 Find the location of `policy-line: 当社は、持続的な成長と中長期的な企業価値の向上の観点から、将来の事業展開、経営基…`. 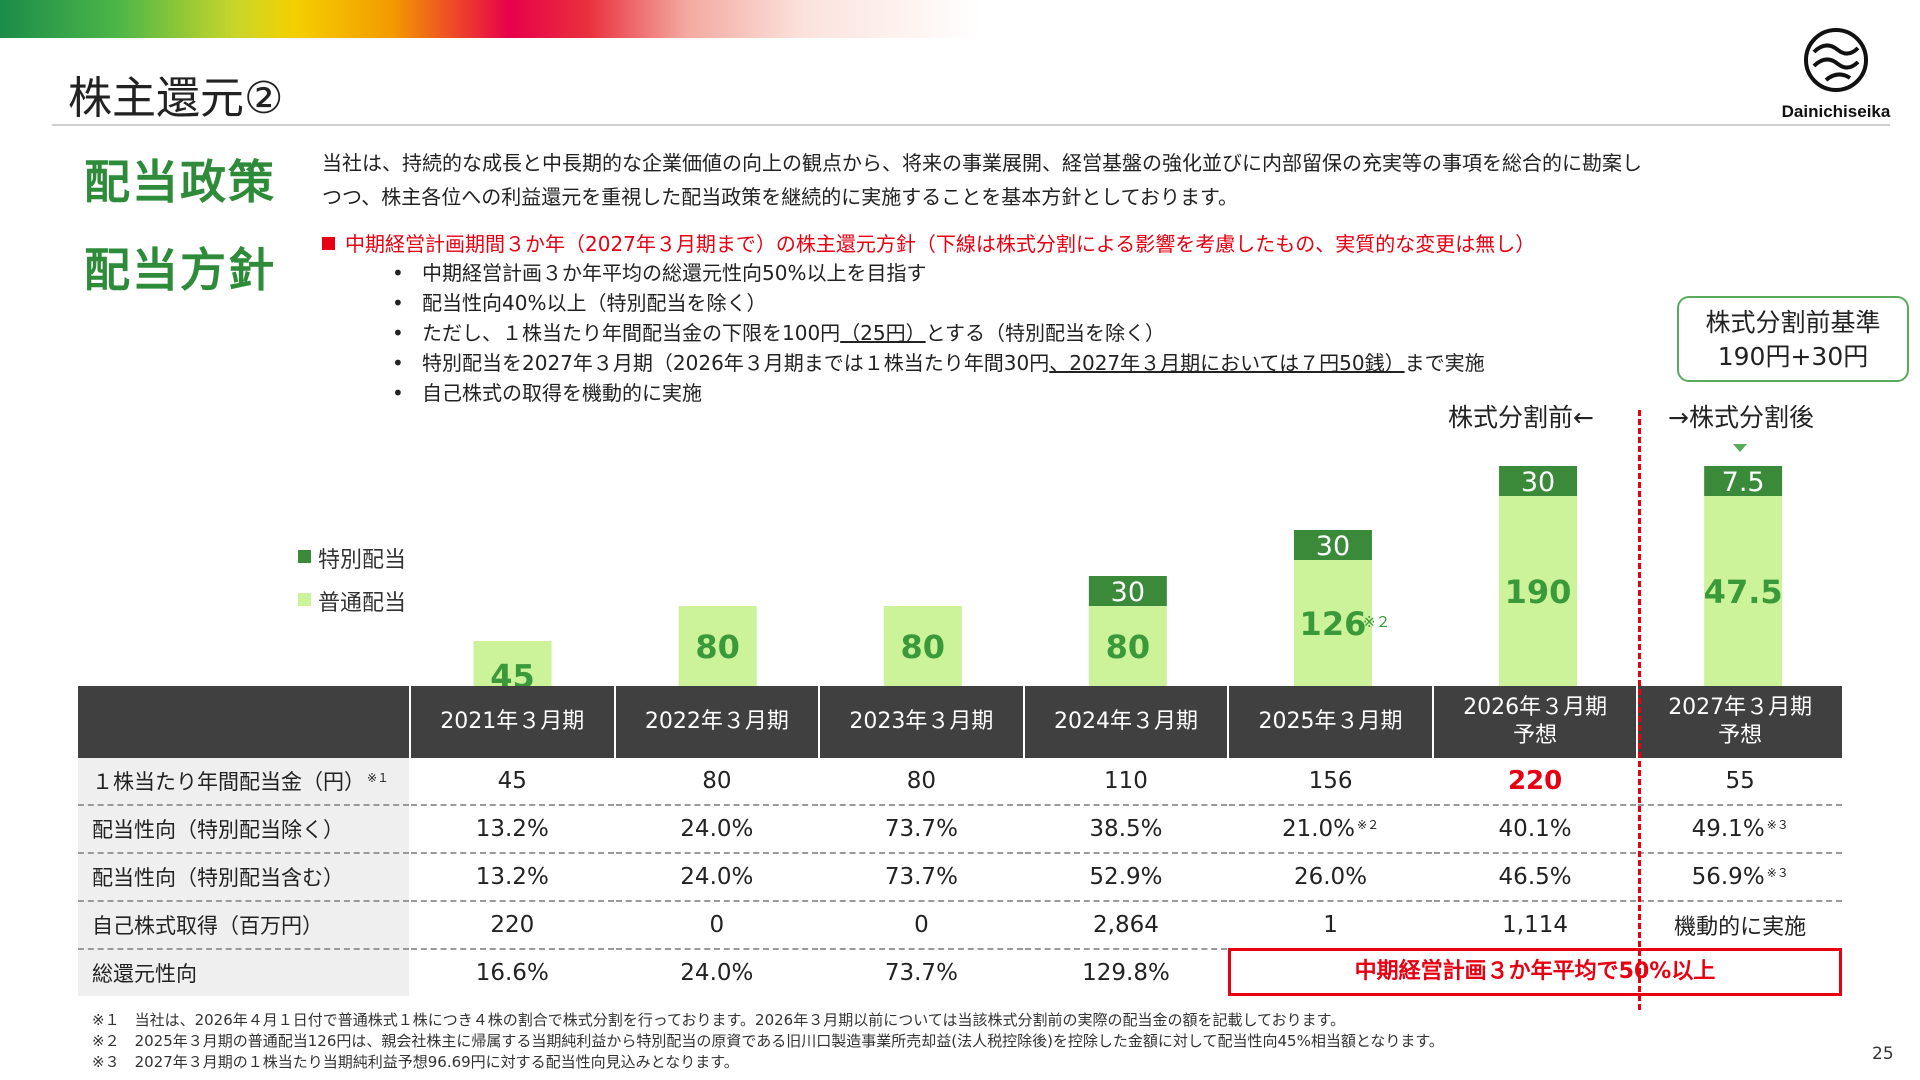

policy-line: 当社は、持続的な成長と中長期的な企業価値の向上の観点から、将来の事業展開、経営基… is located at coordinates (982, 163).